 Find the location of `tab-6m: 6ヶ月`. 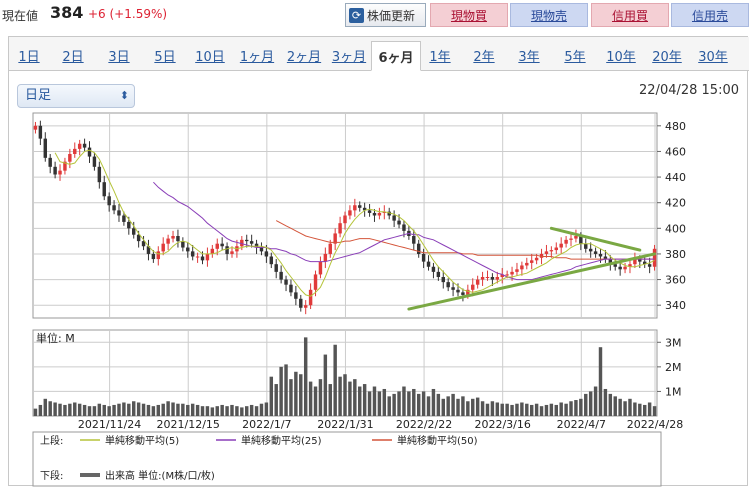

tab-6m: 6ヶ月 is located at coordinates (396, 56).